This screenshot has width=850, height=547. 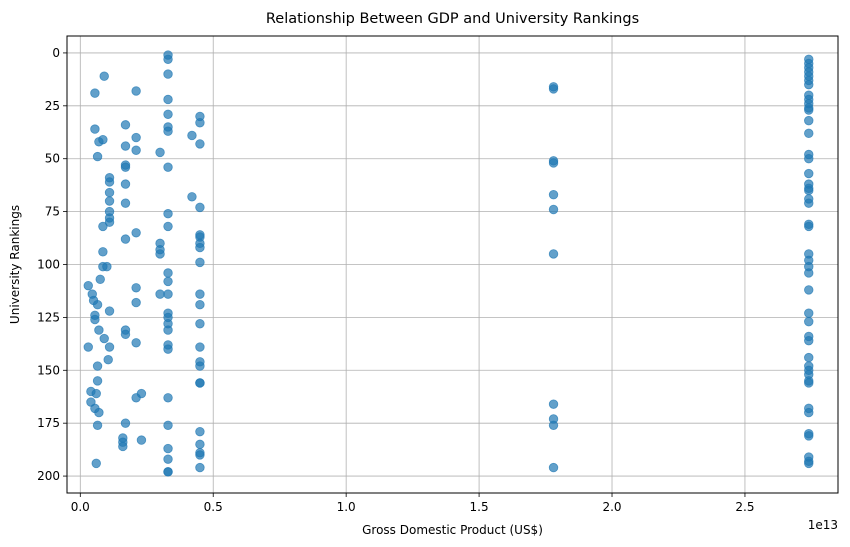 What do you see at coordinates (823, 525) in the screenshot?
I see `x-axis-offset-label: 1e13` at bounding box center [823, 525].